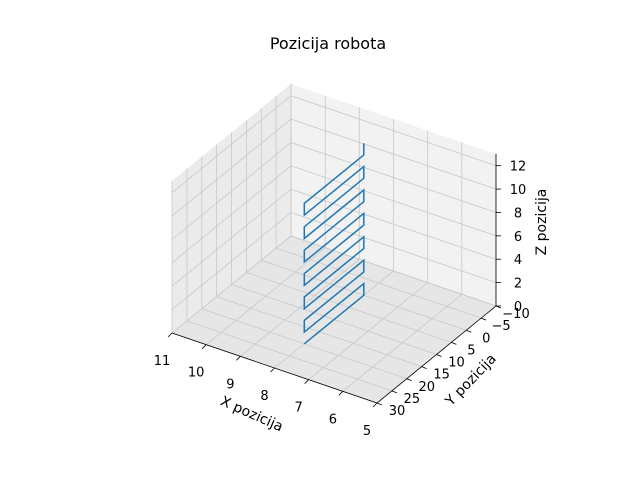 The height and width of the screenshot is (484, 640). What do you see at coordinates (518, 213) in the screenshot?
I see `z-tick-label: 8` at bounding box center [518, 213].